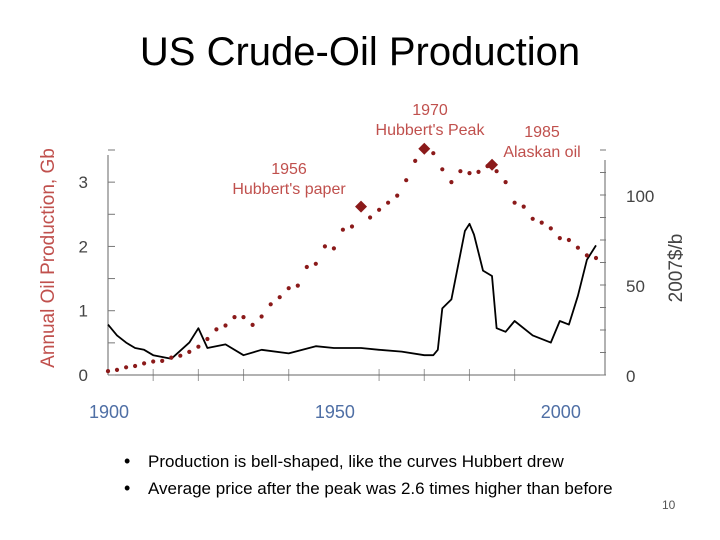 The image size is (720, 540). Describe the element at coordinates (360, 52) in the screenshot. I see `slide-title: US Crude-Oil Production` at that location.